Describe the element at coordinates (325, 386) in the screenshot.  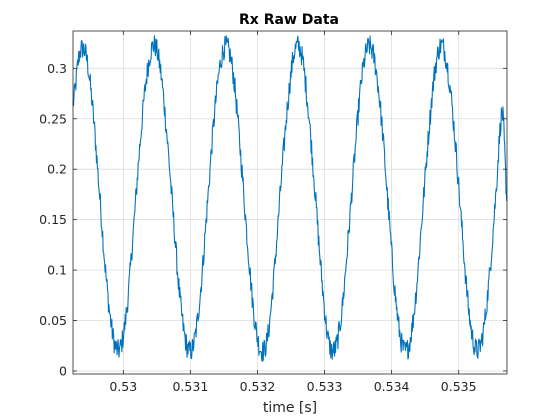
I see `x-tick-label: 0.533` at that location.